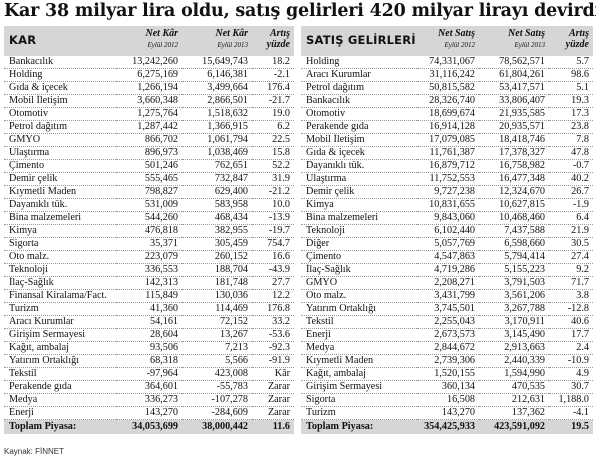 This screenshot has width=596, height=461. What do you see at coordinates (577, 44) in the screenshot?
I see `satis-col-pct-unit: yüzde` at bounding box center [577, 44].